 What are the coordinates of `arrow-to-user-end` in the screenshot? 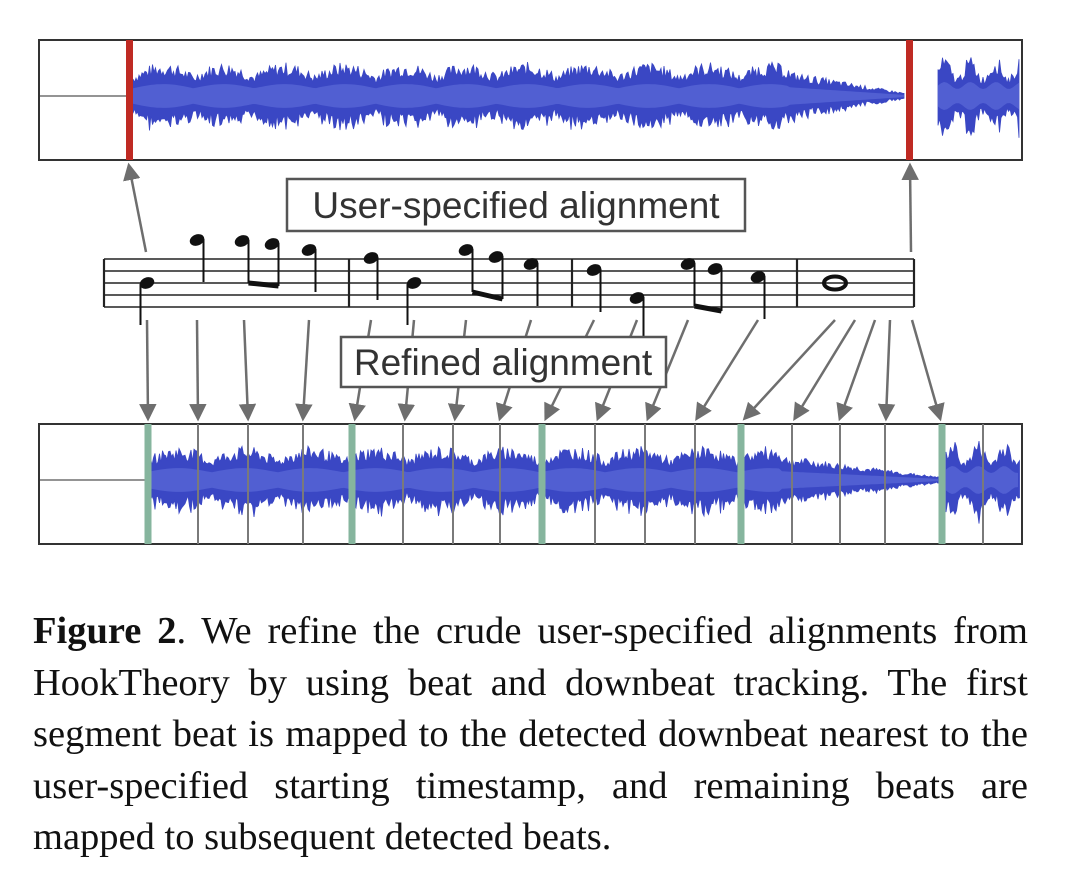 It's located at (910, 207).